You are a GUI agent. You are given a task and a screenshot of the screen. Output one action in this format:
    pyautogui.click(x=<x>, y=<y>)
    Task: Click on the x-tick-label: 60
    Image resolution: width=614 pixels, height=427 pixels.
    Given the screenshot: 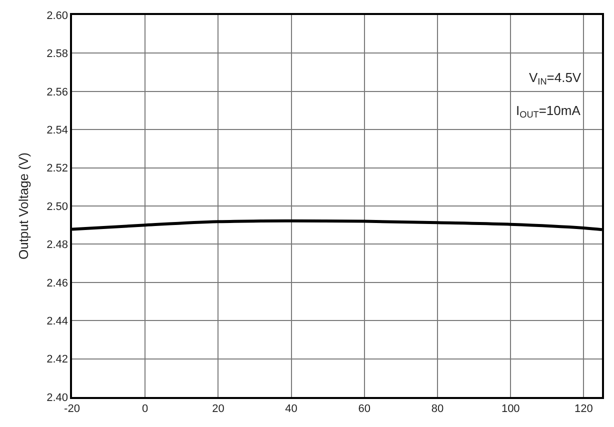 What is the action you would take?
    pyautogui.click(x=364, y=408)
    